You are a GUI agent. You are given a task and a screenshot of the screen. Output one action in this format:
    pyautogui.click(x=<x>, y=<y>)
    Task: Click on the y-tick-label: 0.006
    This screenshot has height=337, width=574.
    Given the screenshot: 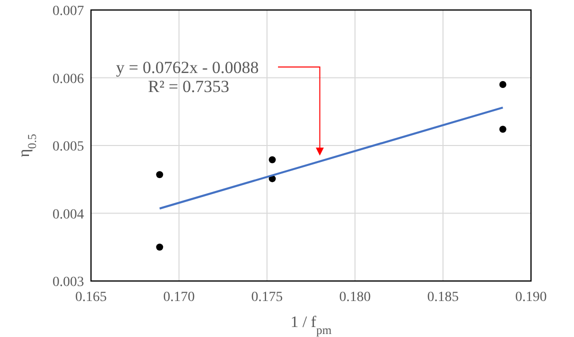 What is the action you would take?
    pyautogui.click(x=68, y=79)
    